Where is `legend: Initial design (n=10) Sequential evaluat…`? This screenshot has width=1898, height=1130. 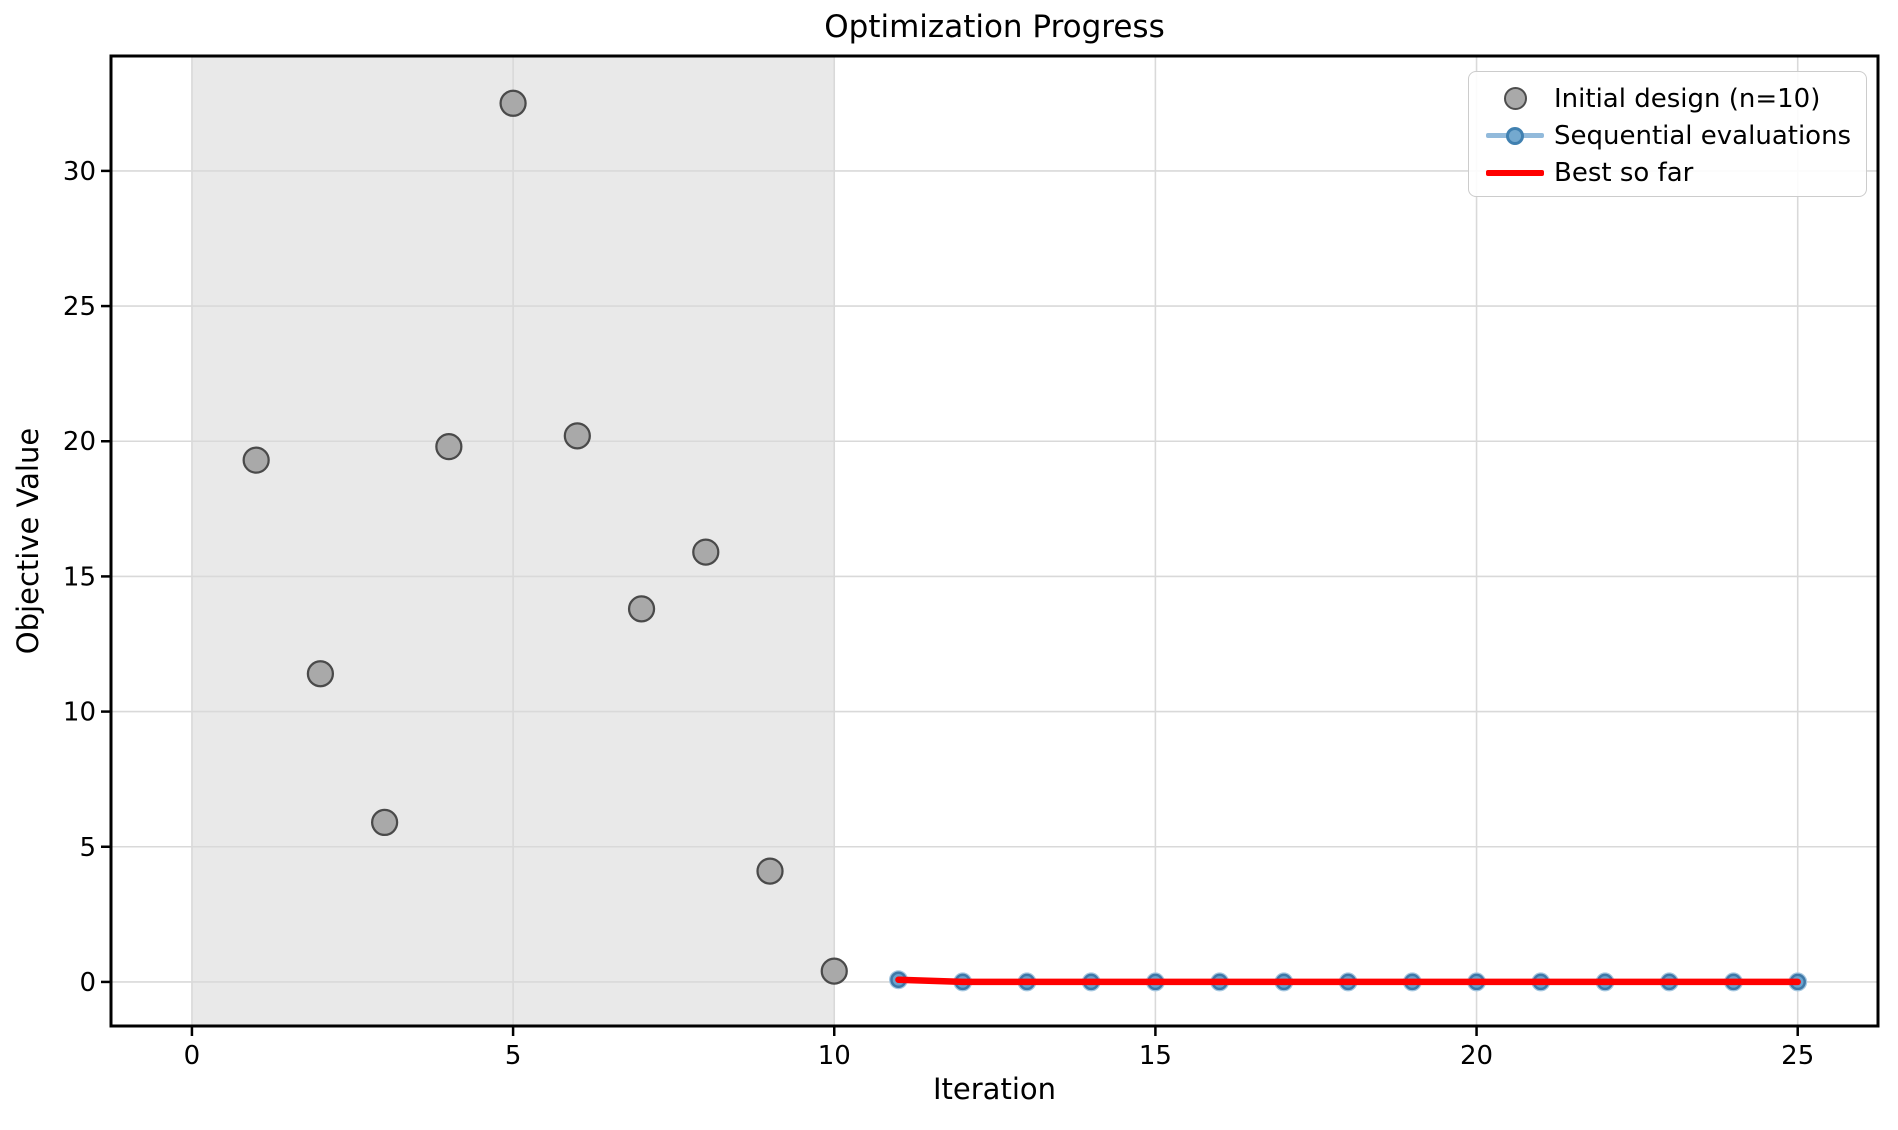
legend: Initial design (n=10) Sequential evaluat… is located at coordinates (1667, 134).